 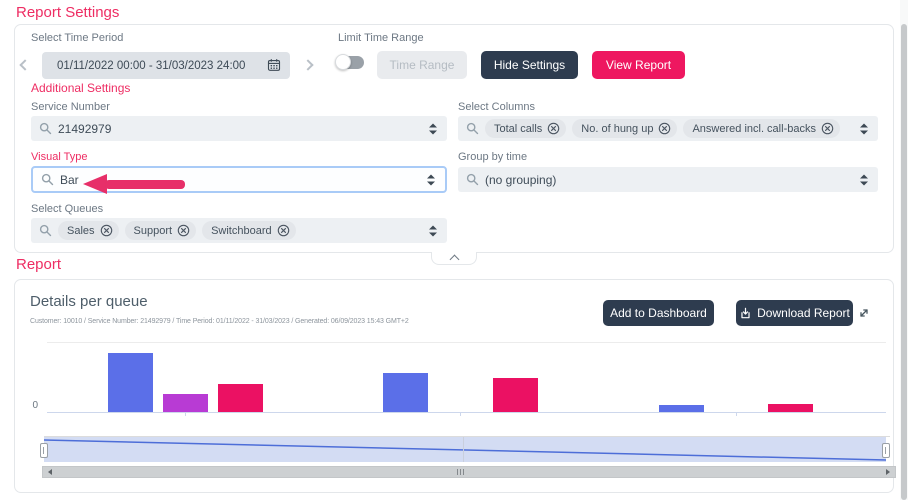 What do you see at coordinates (466, 379) in the screenshot?
I see `bar-plot` at bounding box center [466, 379].